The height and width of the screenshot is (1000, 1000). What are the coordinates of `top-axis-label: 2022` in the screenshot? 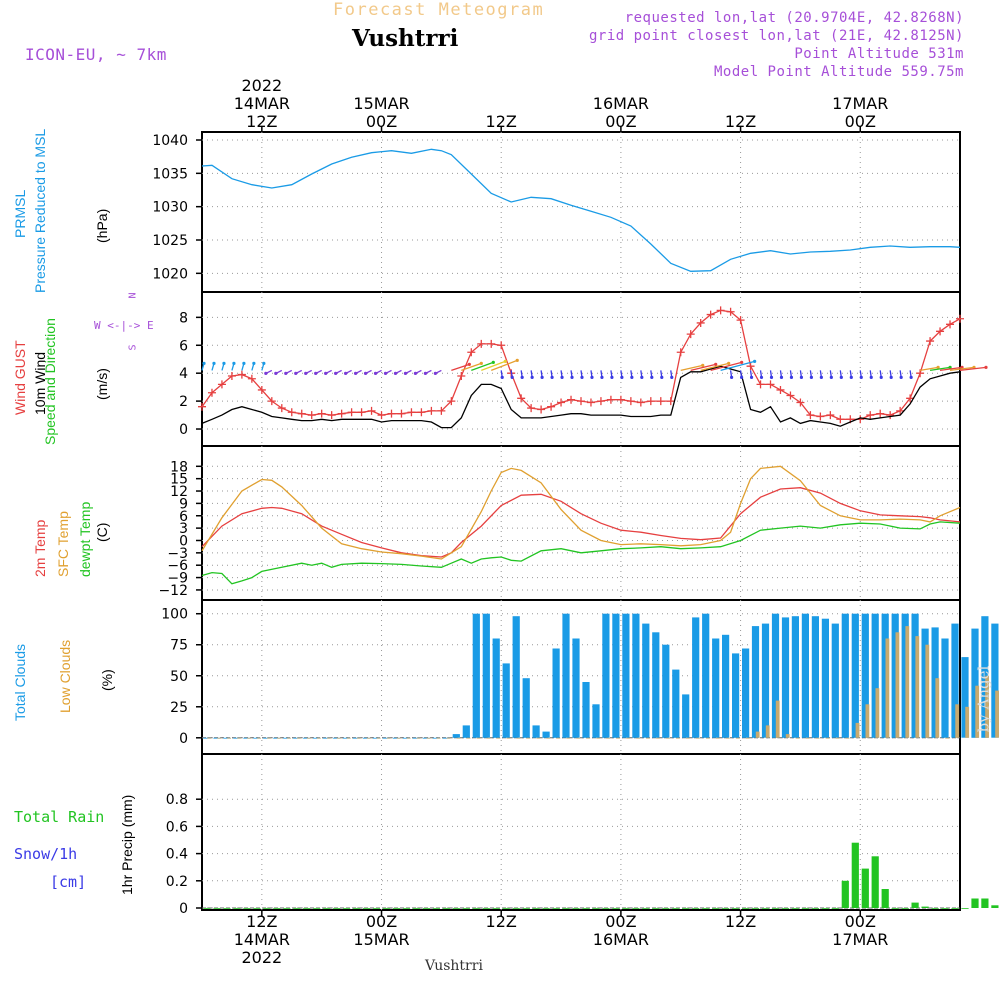 It's located at (261, 85).